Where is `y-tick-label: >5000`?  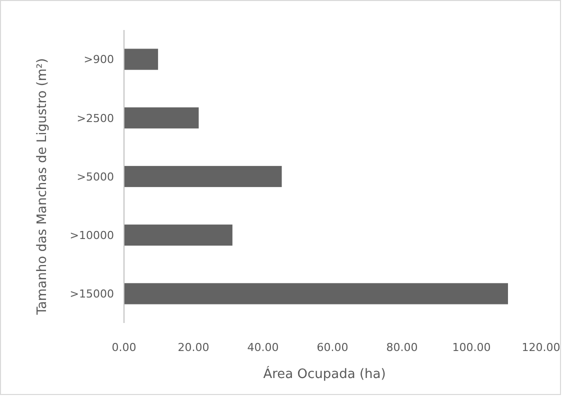 y-tick-label: >5000 is located at coordinates (95, 177).